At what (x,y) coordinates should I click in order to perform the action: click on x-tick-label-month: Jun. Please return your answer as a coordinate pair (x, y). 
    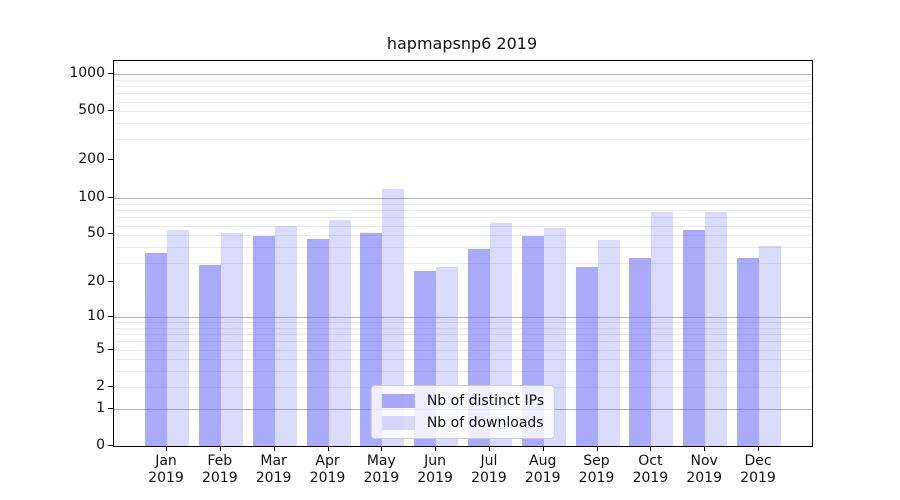
    Looking at the image, I should click on (435, 461).